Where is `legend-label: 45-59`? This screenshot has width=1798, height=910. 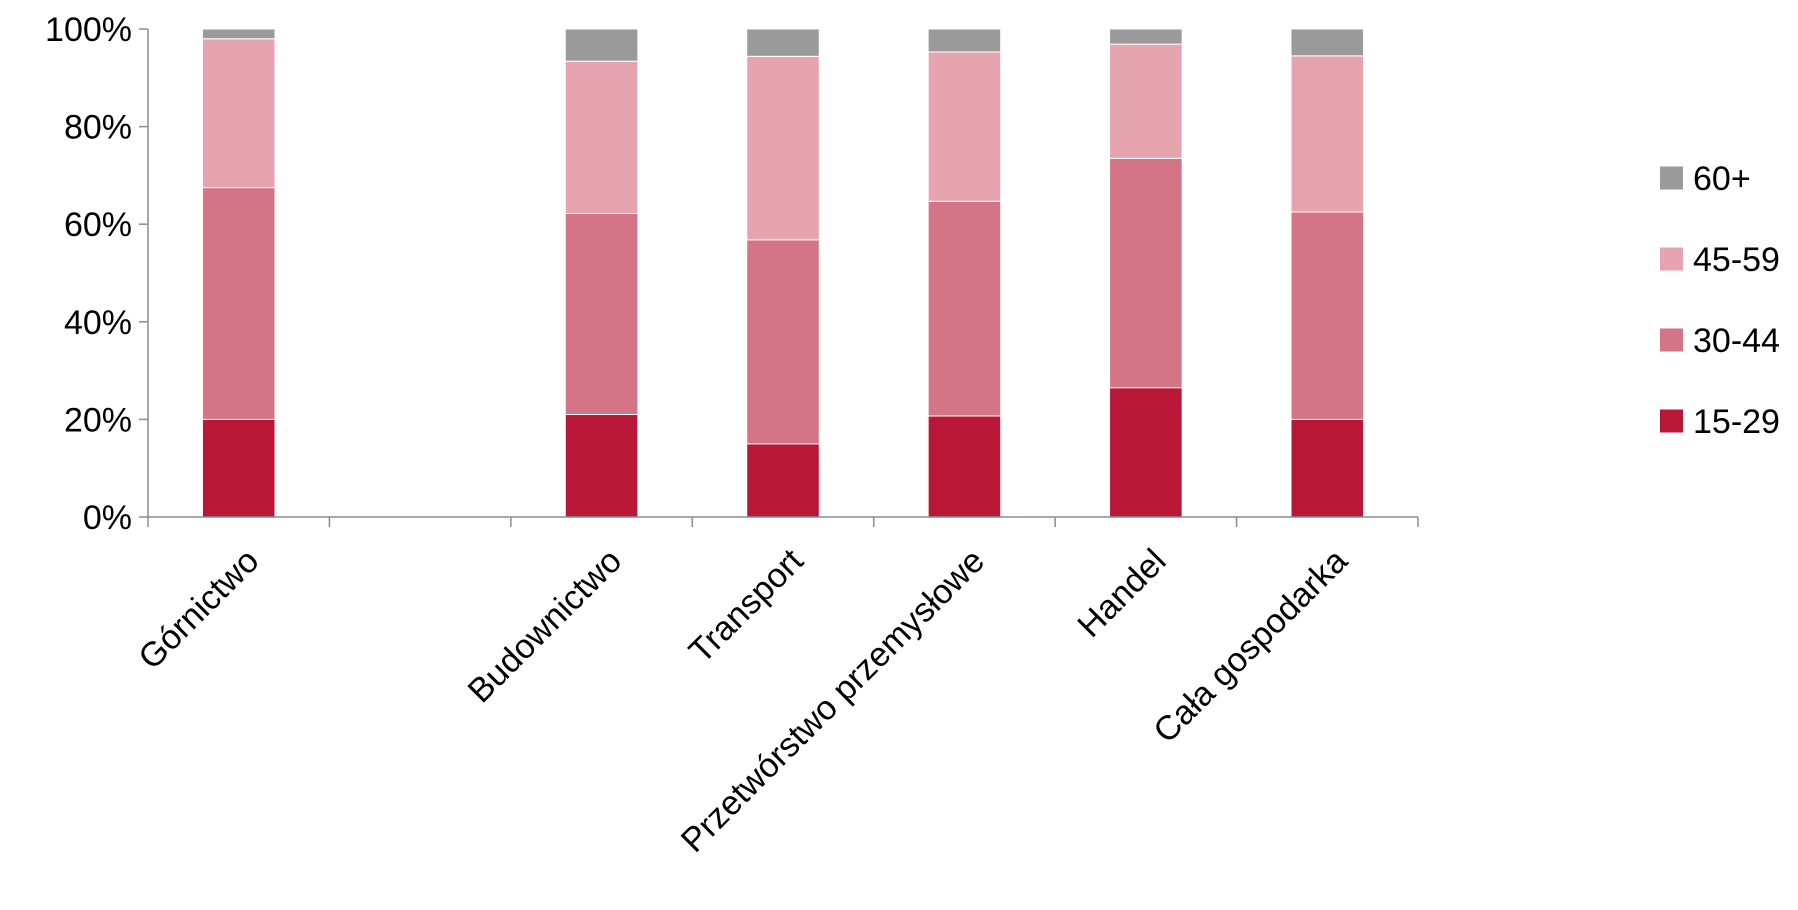 legend-label: 45-59 is located at coordinates (1736, 260).